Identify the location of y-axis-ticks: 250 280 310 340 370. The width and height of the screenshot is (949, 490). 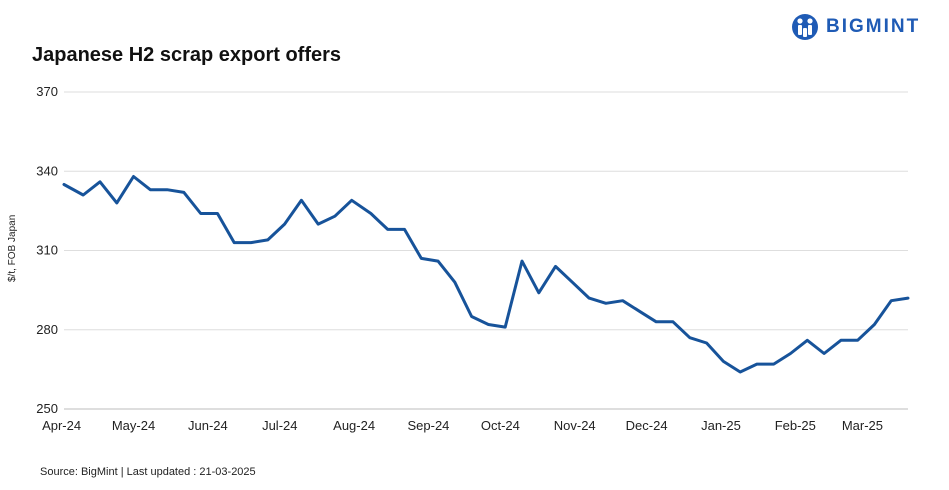
(47, 250).